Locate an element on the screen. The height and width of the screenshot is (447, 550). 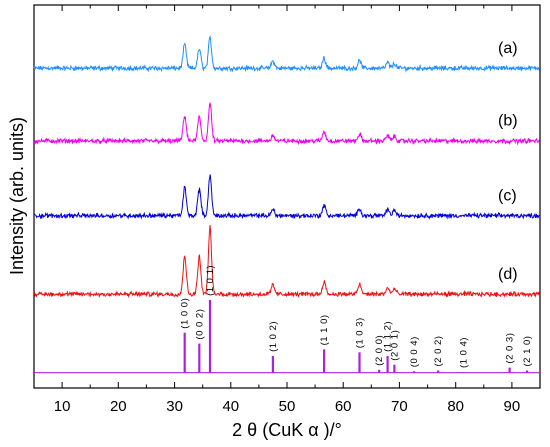
x-tick-label: 50 is located at coordinates (287, 406).